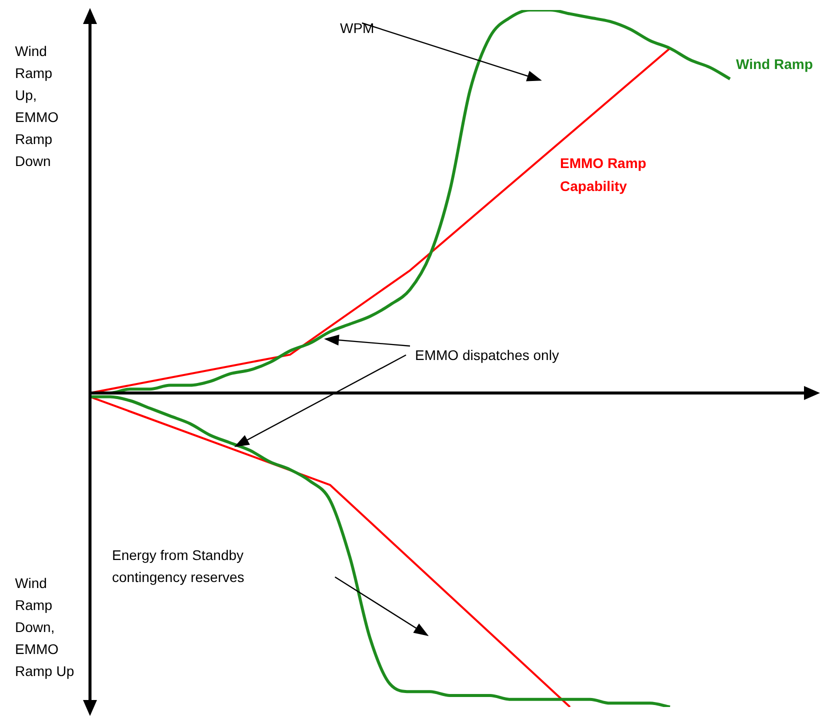  Describe the element at coordinates (774, 64) in the screenshot. I see `series-label: Wind Ramp` at that location.